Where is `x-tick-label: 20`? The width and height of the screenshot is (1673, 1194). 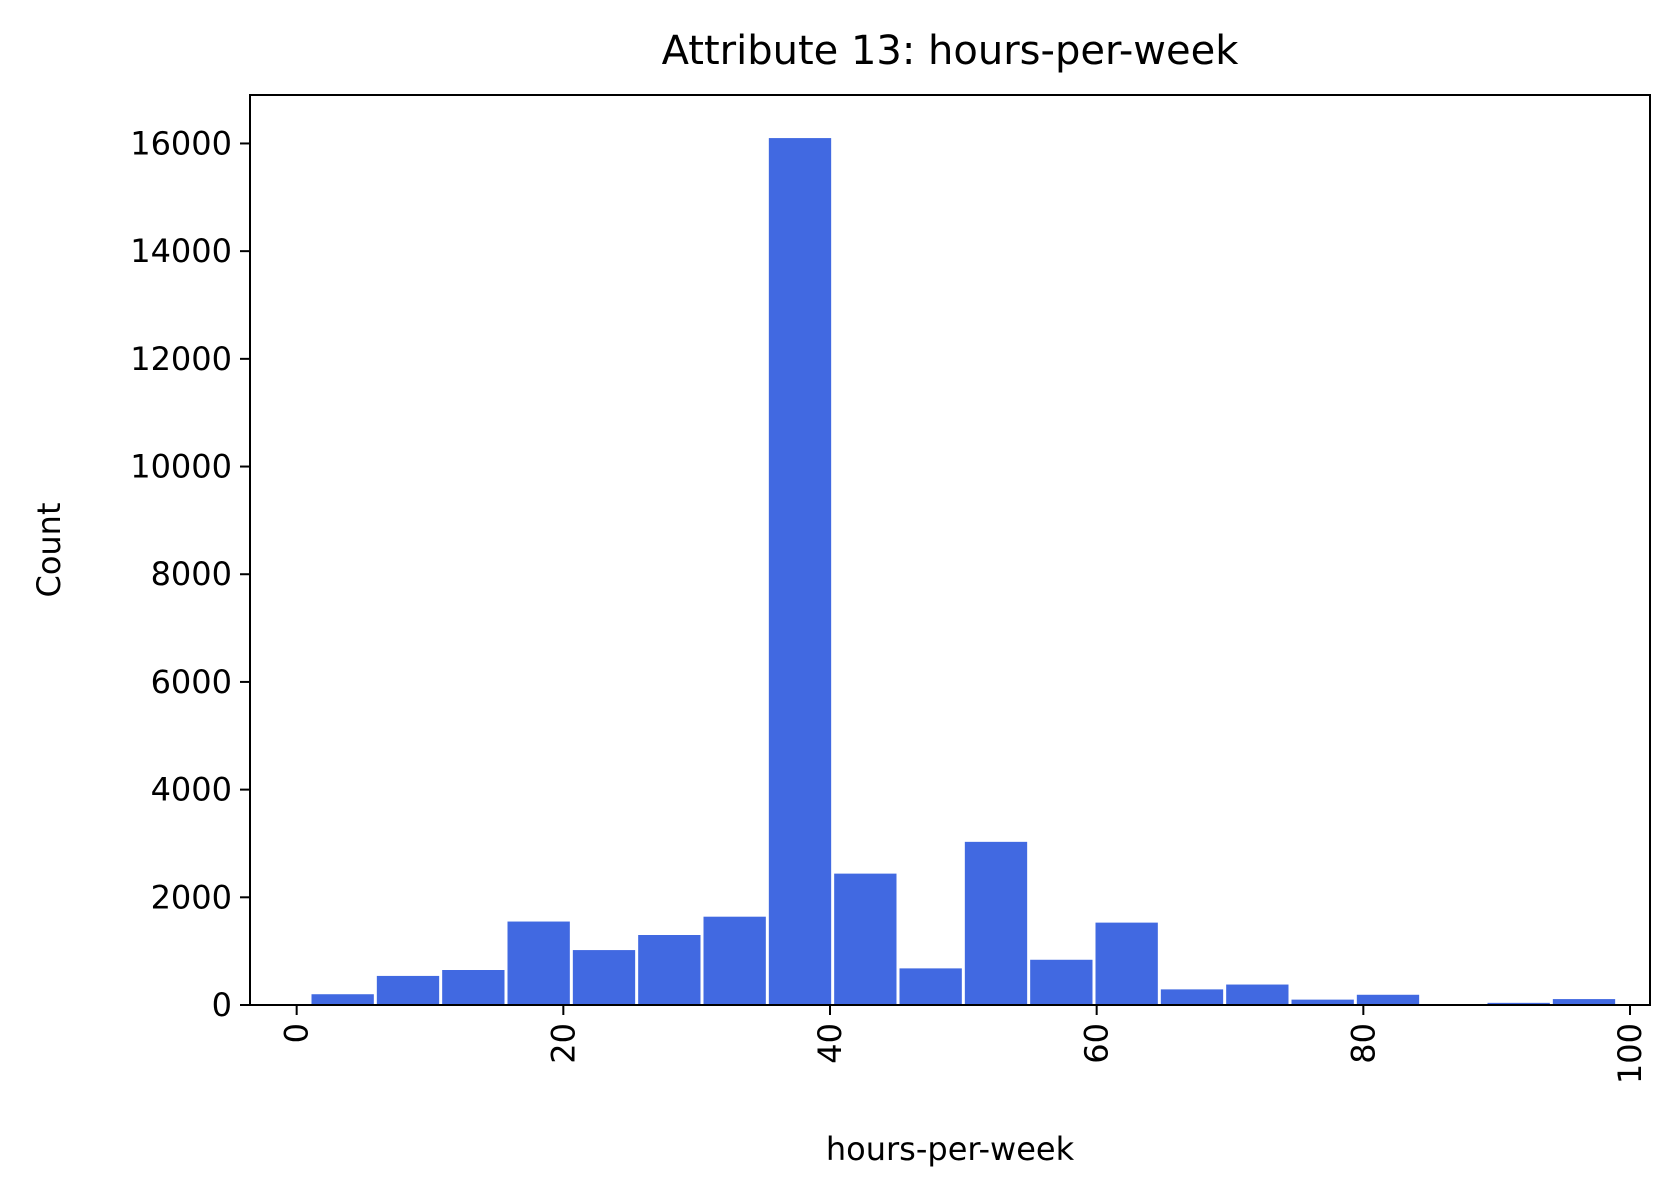 x-tick-label: 20 is located at coordinates (563, 1043).